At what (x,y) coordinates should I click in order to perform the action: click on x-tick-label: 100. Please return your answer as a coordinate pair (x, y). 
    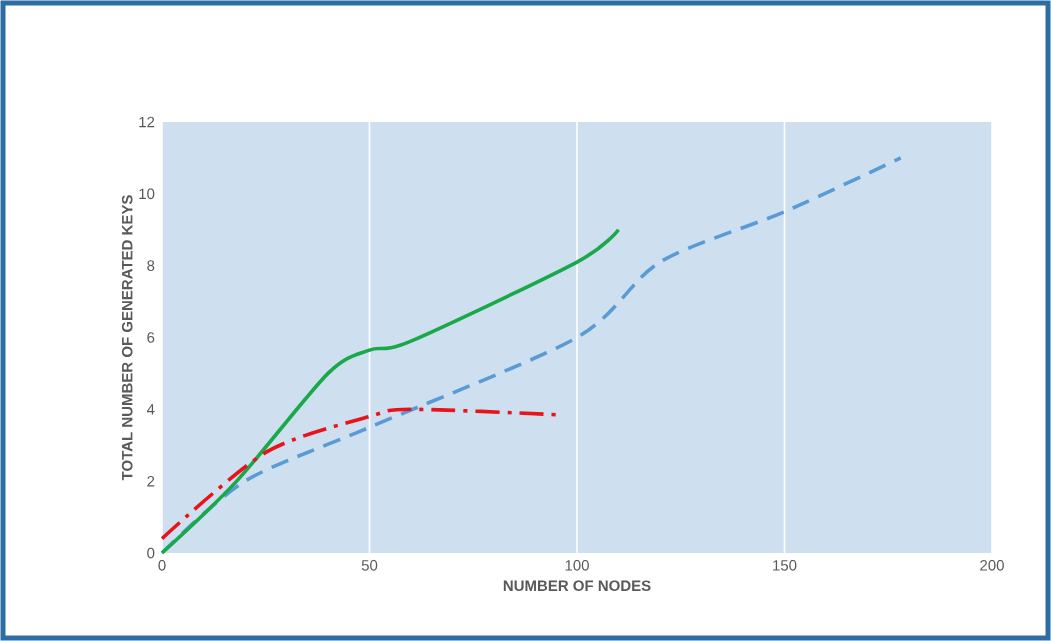
    Looking at the image, I should click on (577, 565).